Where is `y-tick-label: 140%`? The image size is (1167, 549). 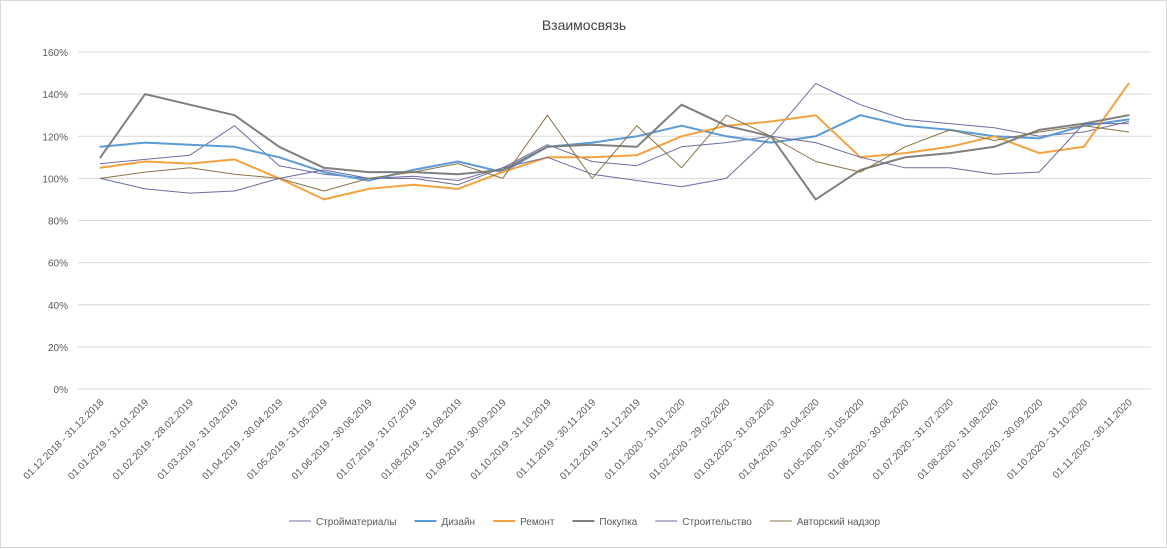
y-tick-label: 140% is located at coordinates (55, 95).